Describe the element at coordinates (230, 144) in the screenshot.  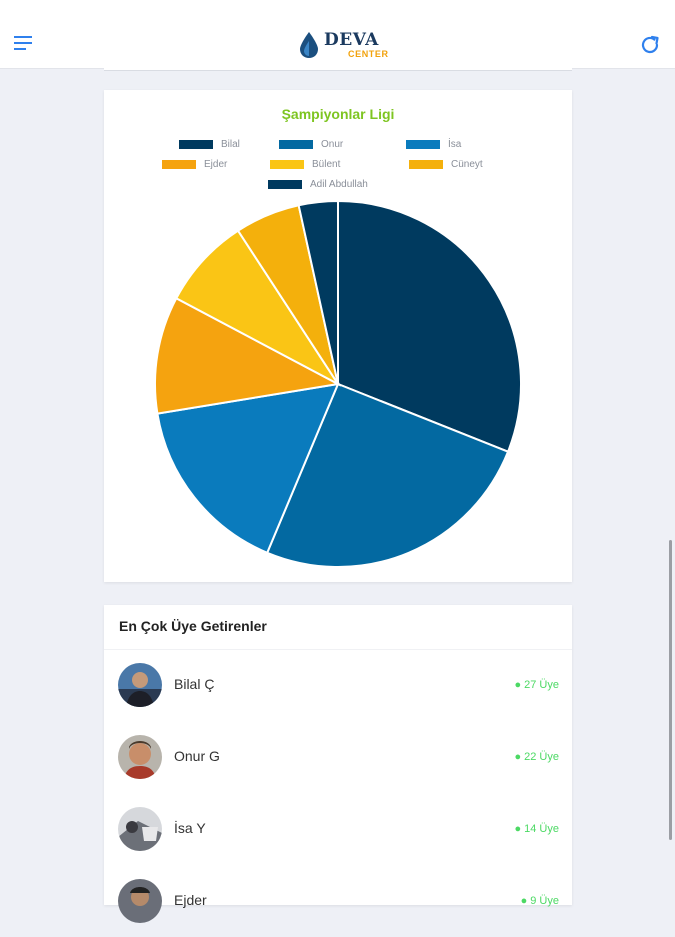
I see `legend-label: Bilal` at that location.